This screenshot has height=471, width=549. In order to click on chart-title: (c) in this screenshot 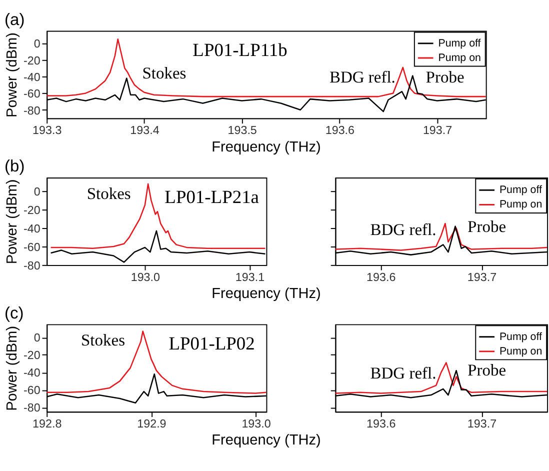, I will do `click(14, 313)`.